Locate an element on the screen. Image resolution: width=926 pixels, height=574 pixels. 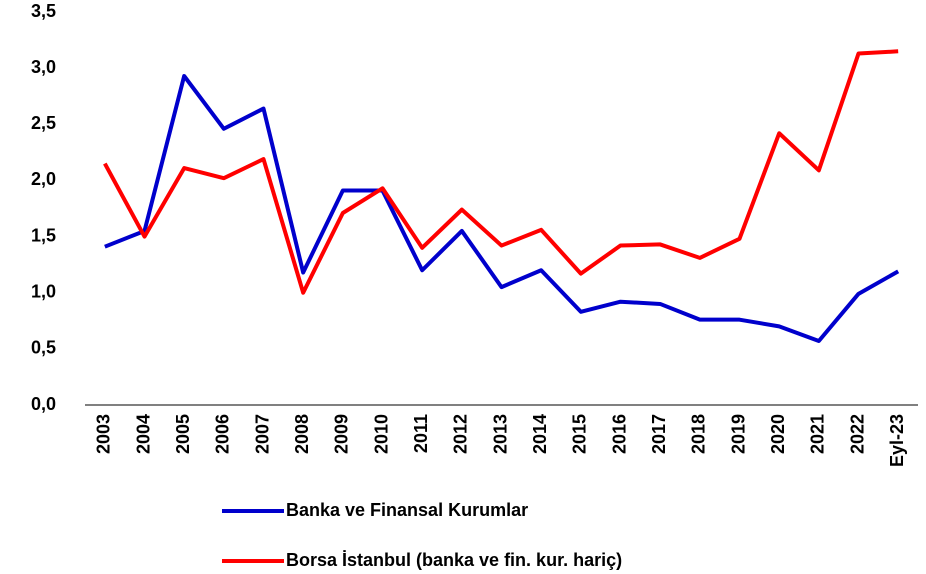
x-tick-label: 2015 is located at coordinates (580, 434).